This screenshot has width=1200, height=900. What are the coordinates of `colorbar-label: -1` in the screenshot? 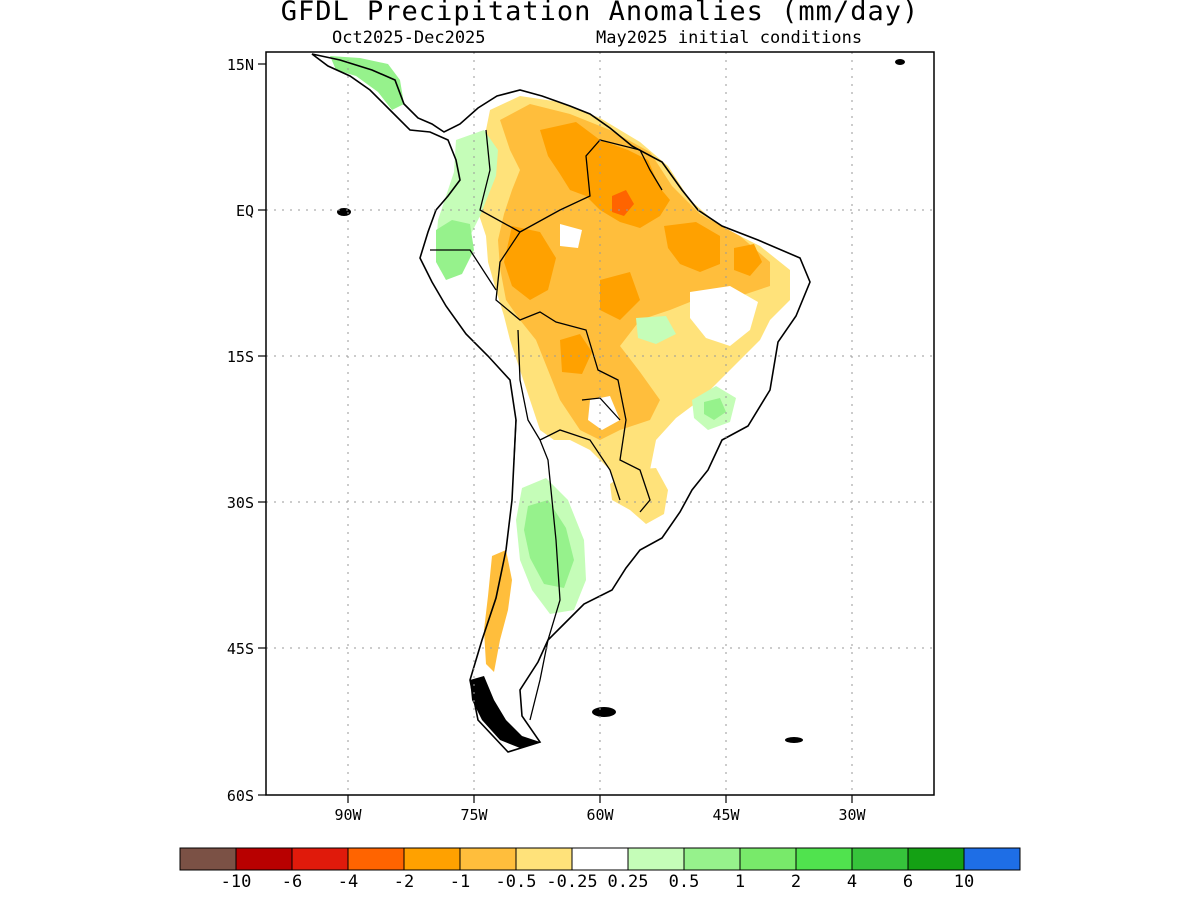 It's located at (460, 882).